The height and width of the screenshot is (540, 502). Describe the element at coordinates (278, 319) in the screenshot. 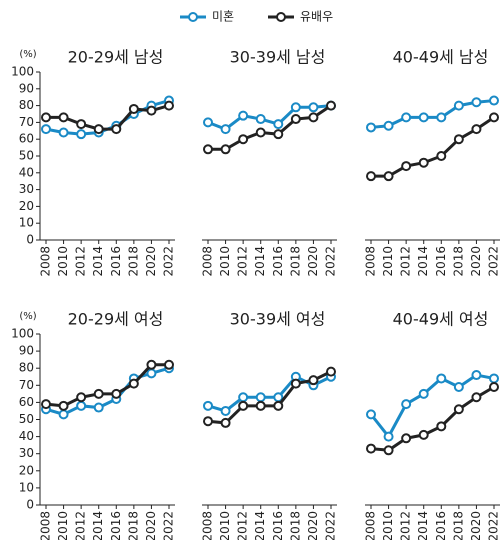

I see `panel-title: 30-39세 여성` at that location.